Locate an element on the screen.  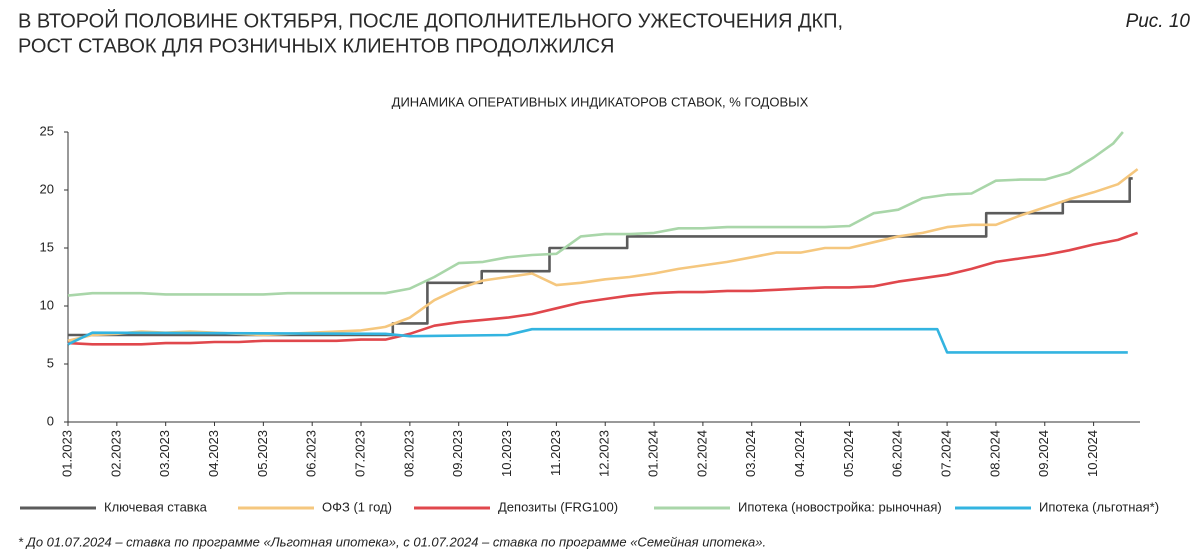
x-tick-label: 11.2023 is located at coordinates (555, 453).